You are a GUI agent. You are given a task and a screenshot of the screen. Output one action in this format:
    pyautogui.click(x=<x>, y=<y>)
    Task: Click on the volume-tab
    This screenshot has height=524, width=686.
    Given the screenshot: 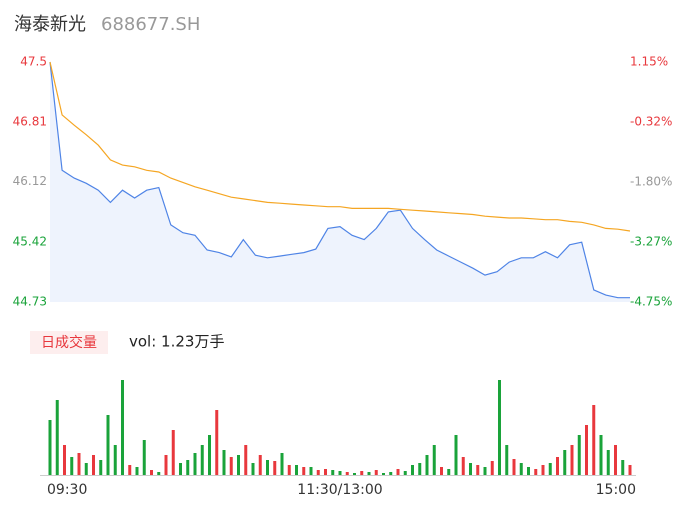 What is the action you would take?
    pyautogui.click(x=69, y=342)
    